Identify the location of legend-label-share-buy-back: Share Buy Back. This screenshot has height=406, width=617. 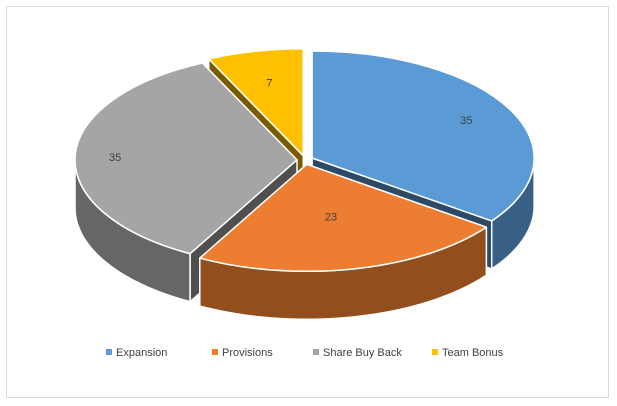
(362, 353).